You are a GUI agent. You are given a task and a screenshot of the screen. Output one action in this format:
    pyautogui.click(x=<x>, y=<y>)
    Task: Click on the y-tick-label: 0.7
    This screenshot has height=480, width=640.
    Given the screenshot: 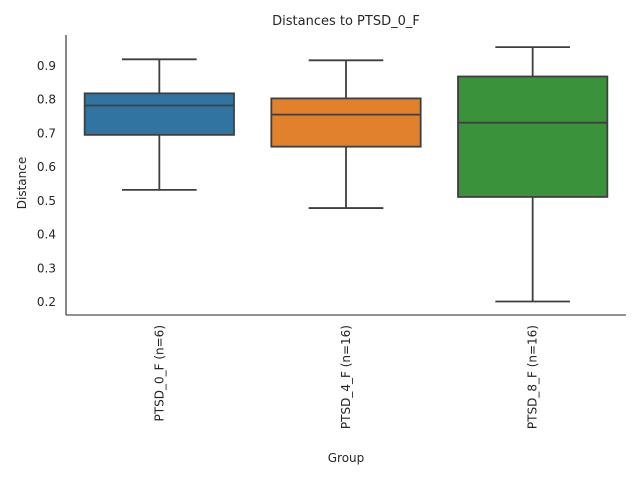 What is the action you would take?
    pyautogui.click(x=46, y=133)
    